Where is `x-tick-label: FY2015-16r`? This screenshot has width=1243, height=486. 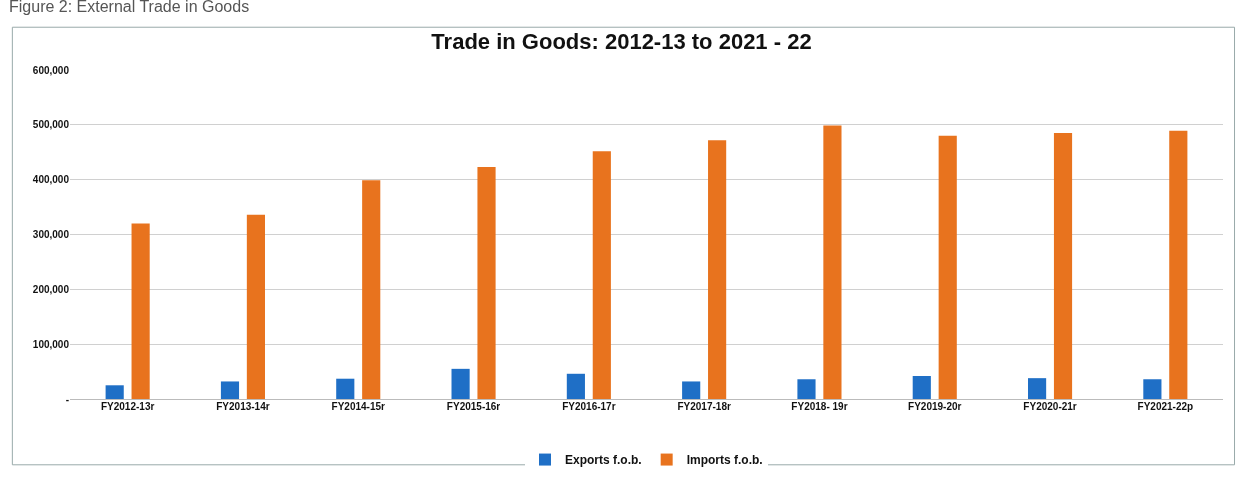 x-tick-label: FY2015-16r is located at coordinates (473, 406).